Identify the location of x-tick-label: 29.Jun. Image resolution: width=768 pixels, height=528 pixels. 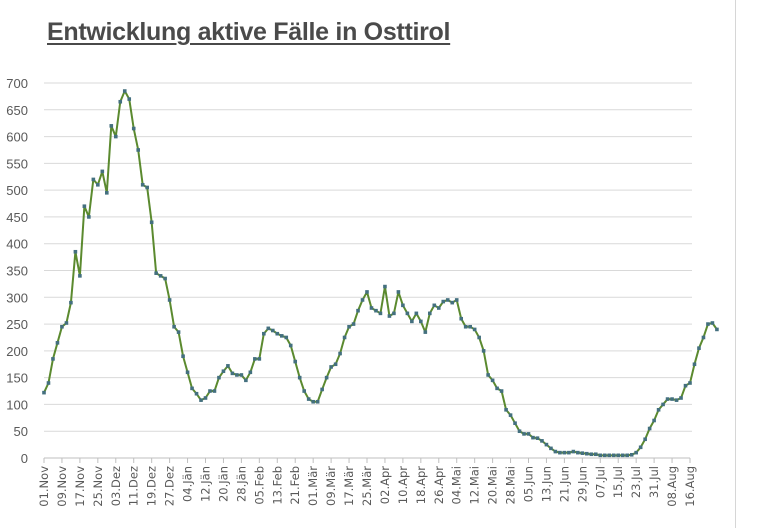
(582, 484).